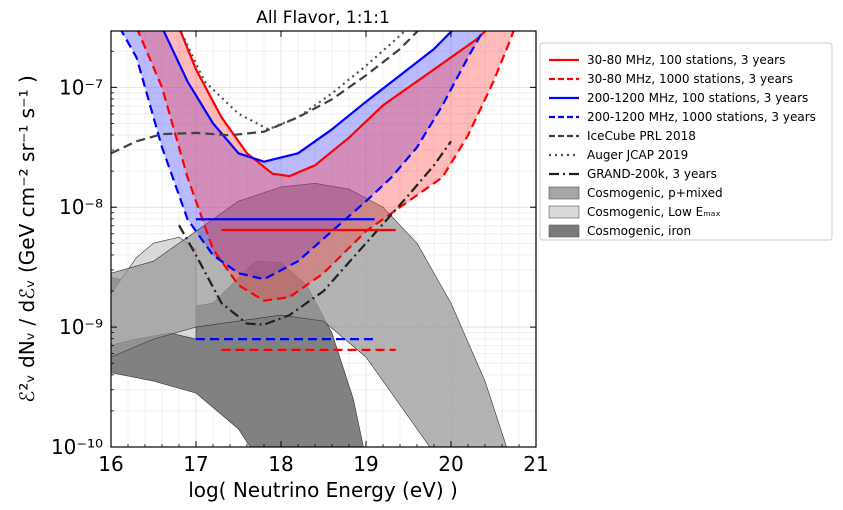 The width and height of the screenshot is (843, 510). Describe the element at coordinates (686, 60) in the screenshot. I see `legend-label: 30-80 MHz, 100 stations, 3 years` at that location.